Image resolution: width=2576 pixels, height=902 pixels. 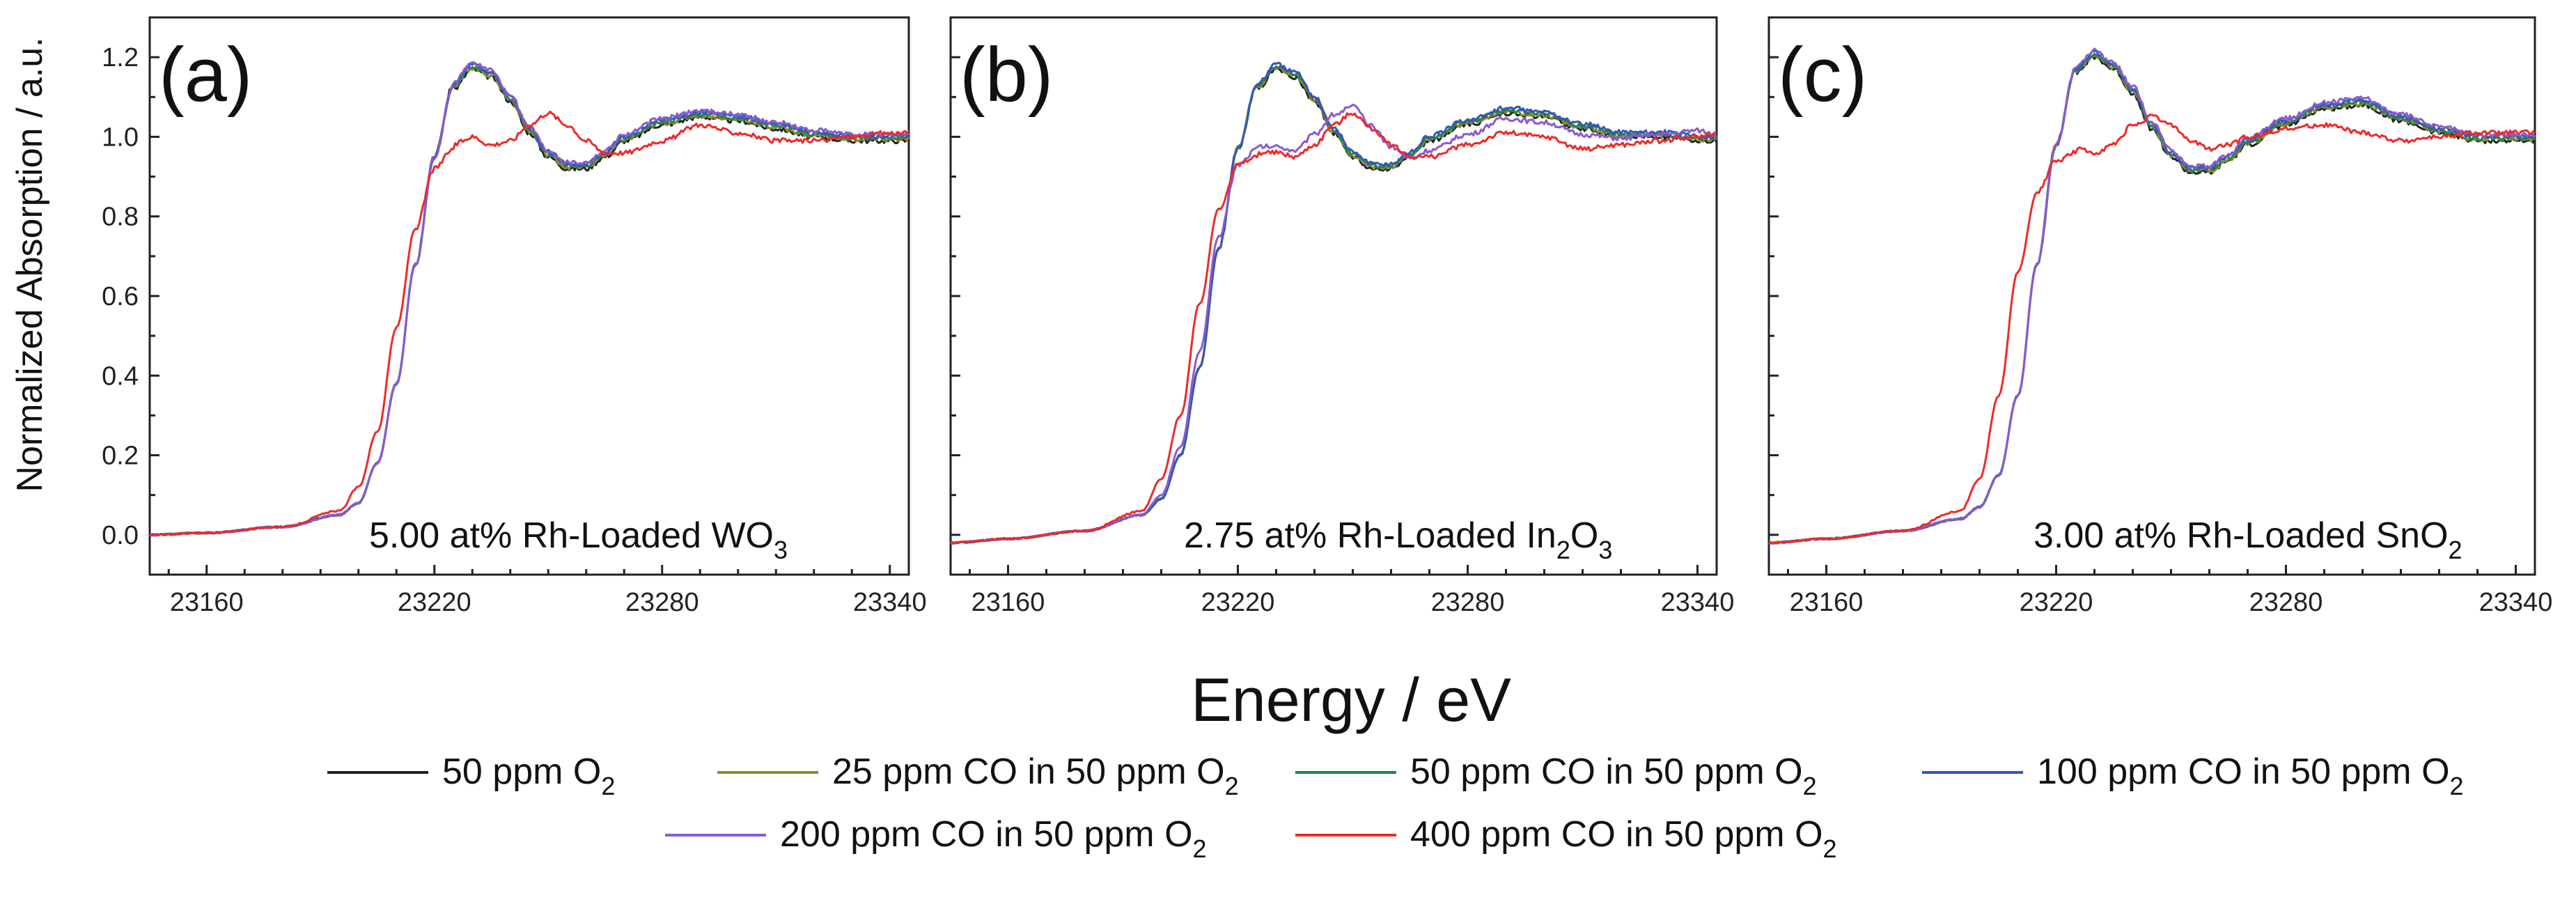 I want to click on panel-c-xtick-label: 23340, so click(x=2516, y=603).